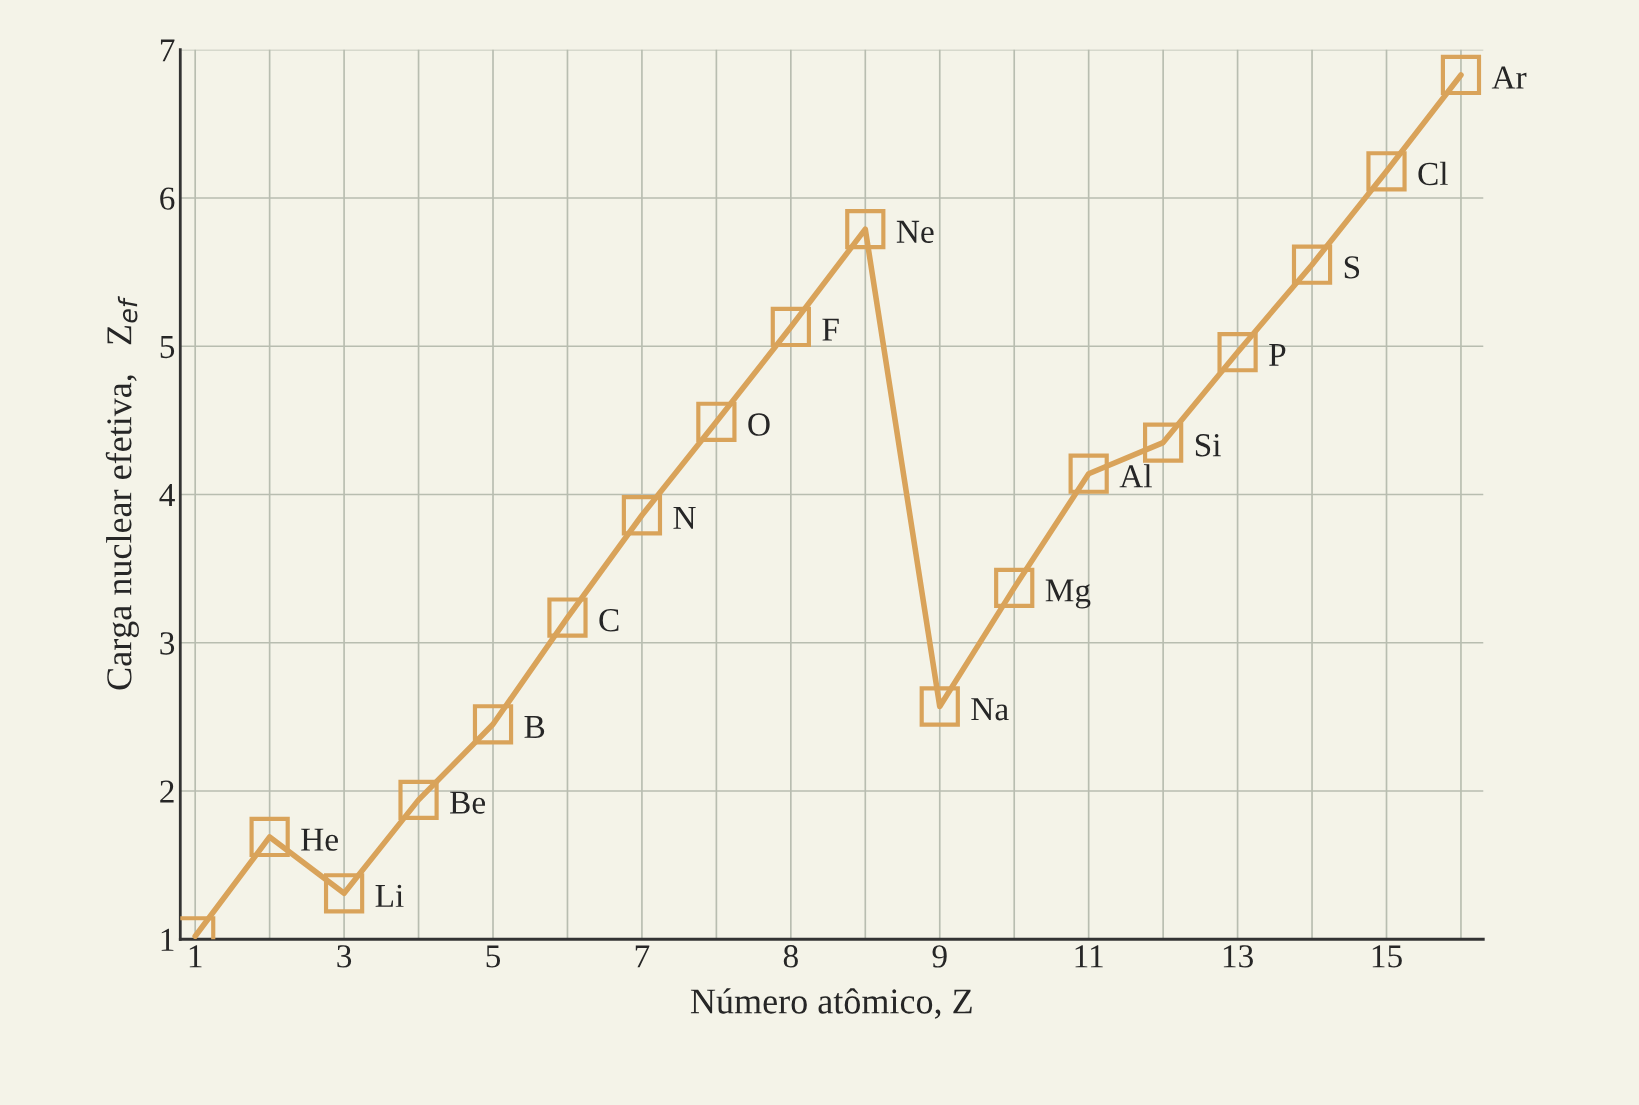 This screenshot has width=1639, height=1105. What do you see at coordinates (830, 329) in the screenshot?
I see `data-label: F` at bounding box center [830, 329].